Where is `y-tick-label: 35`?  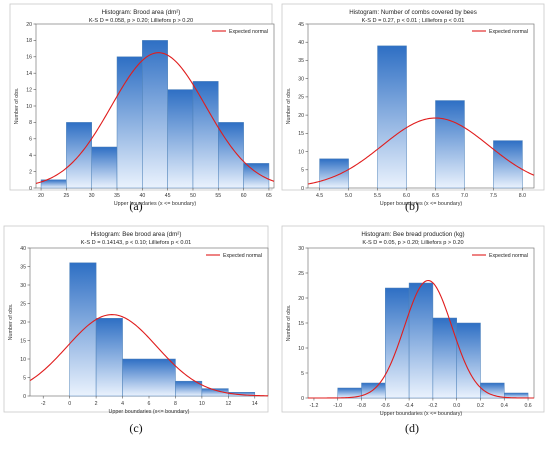
y-tick-label: 35 is located at coordinates (301, 61).